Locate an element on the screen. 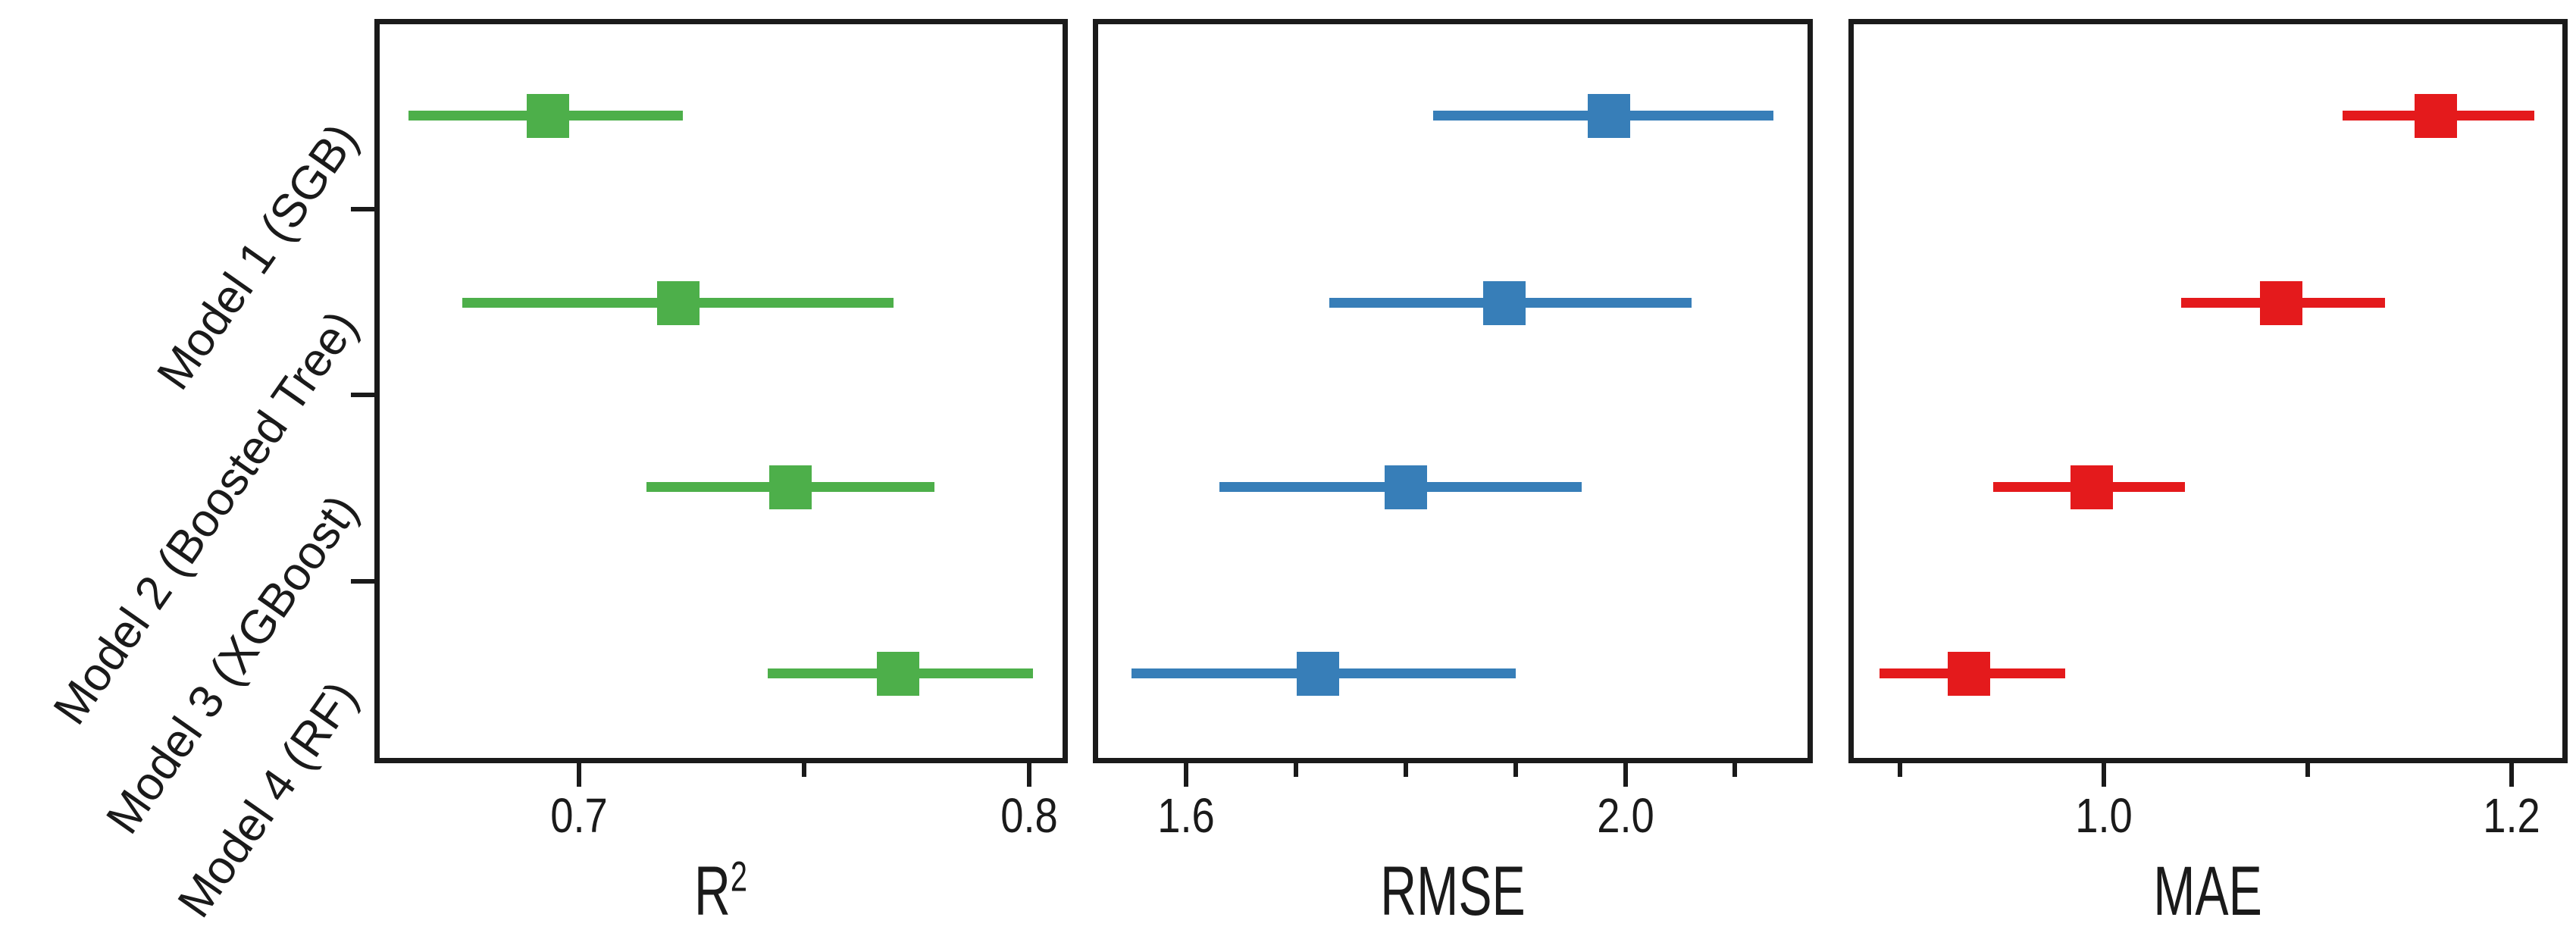 This screenshot has width=2576, height=933. x-tick-label: 1.2 is located at coordinates (2511, 816).